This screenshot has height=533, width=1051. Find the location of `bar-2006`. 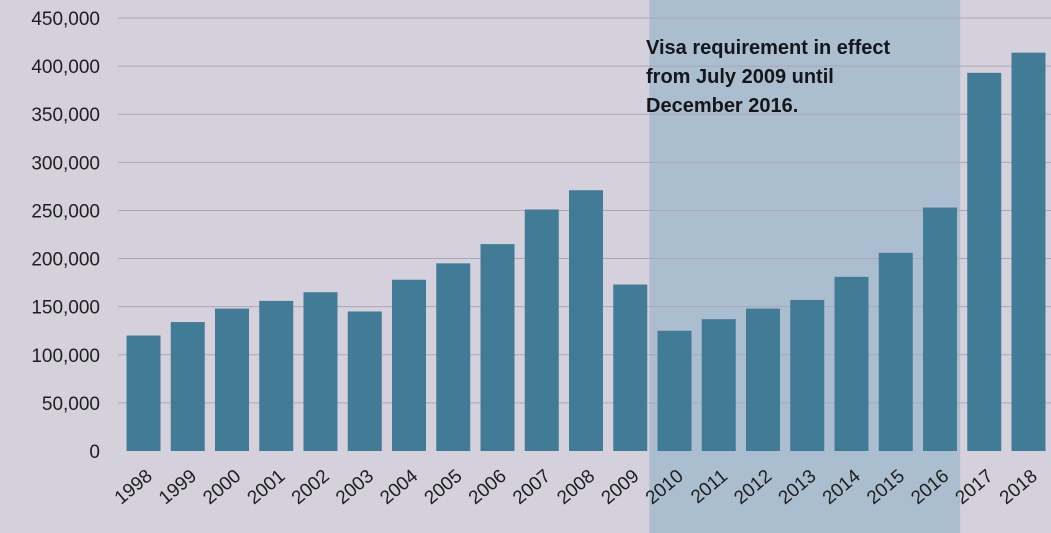

bar-2006 is located at coordinates (497, 347).